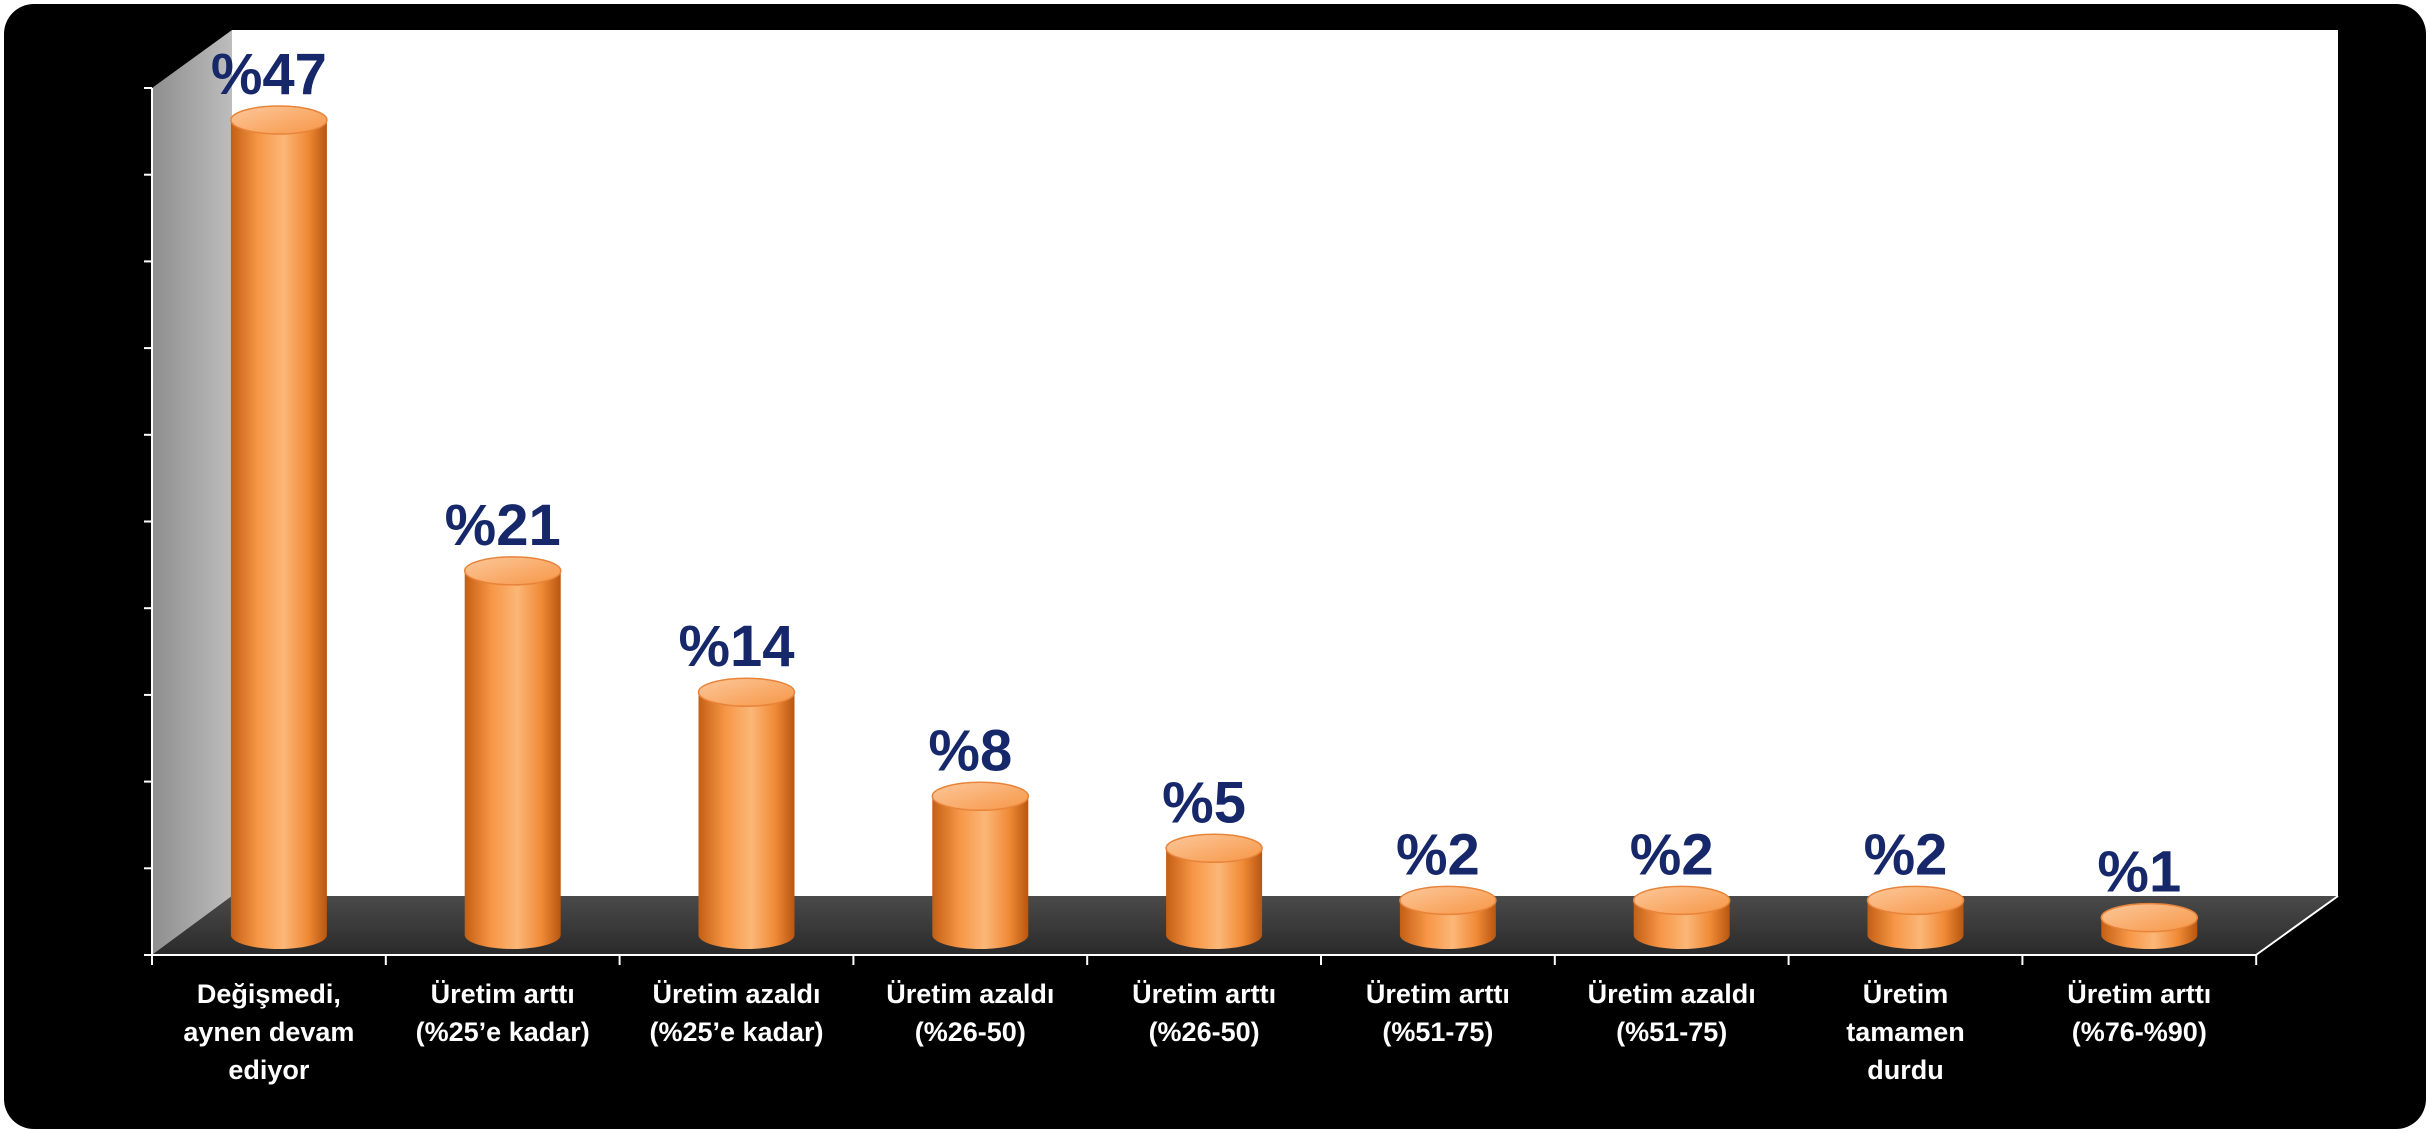  I want to click on y-tick-label: 0, so click(125, 955).